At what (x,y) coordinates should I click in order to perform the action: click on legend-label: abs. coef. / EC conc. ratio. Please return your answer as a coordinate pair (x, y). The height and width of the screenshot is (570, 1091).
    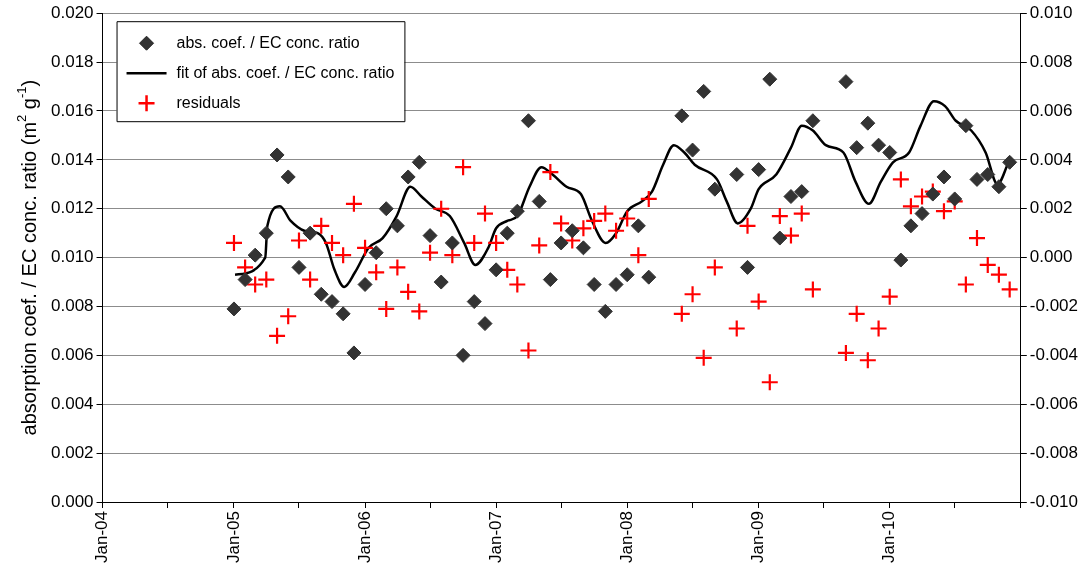
    Looking at the image, I should click on (268, 42).